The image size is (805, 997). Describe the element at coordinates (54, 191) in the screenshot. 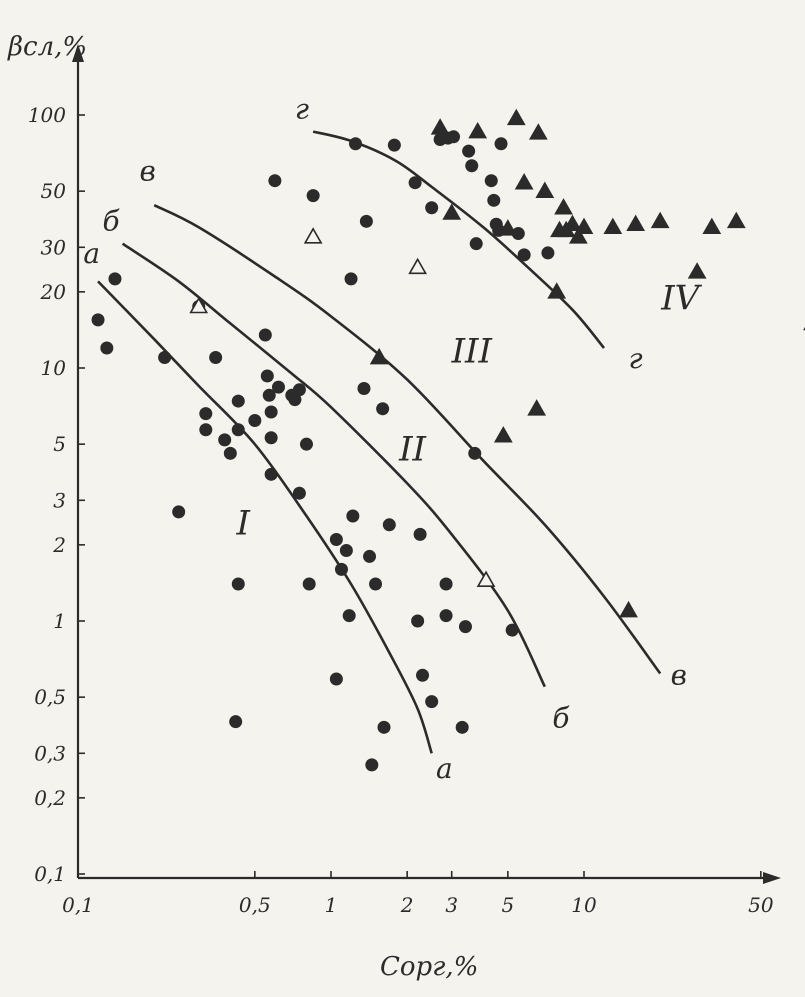

I see `y-tick-label: 50` at that location.